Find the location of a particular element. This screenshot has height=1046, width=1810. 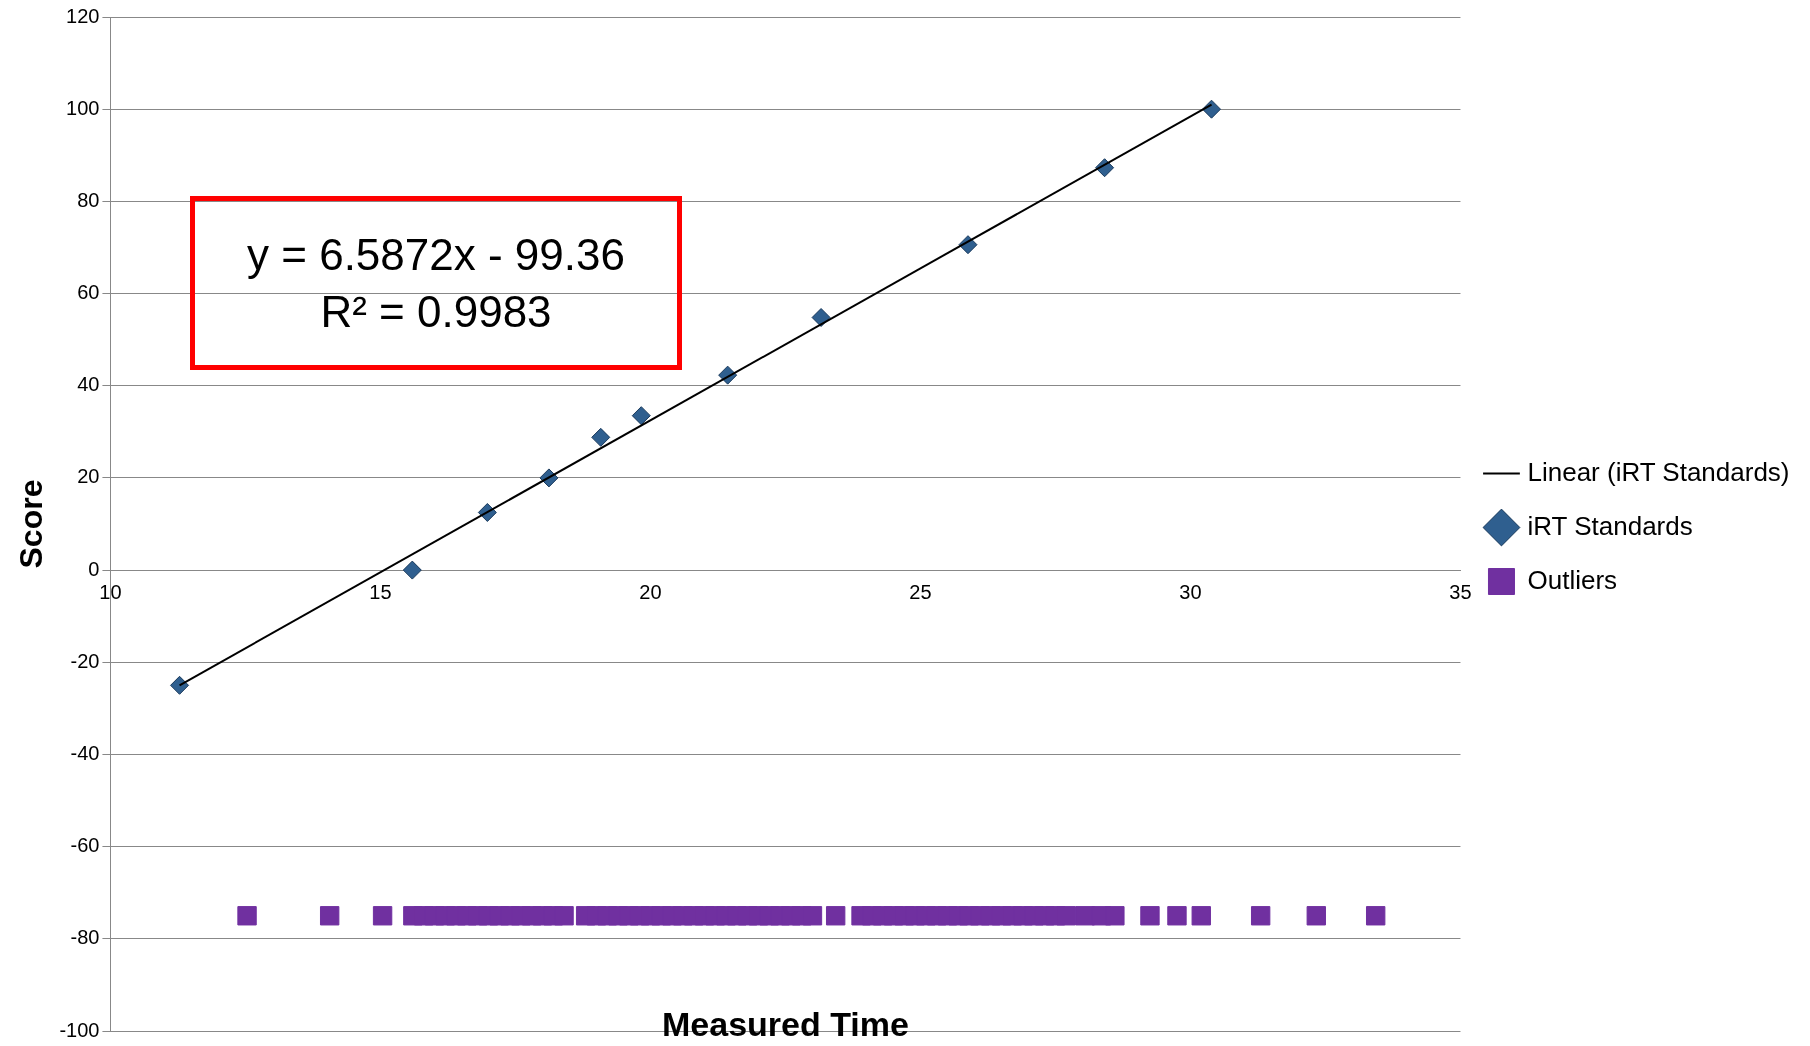

x-tick-label: 25 is located at coordinates (920, 591).